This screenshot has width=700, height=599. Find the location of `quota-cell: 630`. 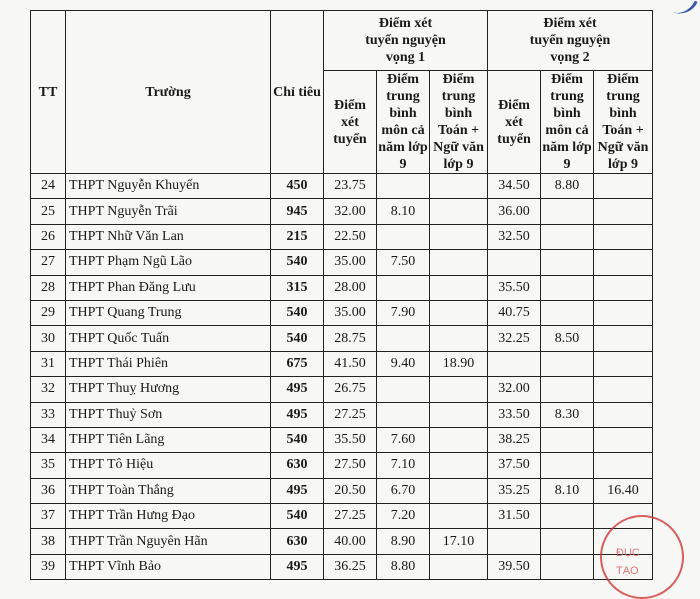

quota-cell: 630 is located at coordinates (297, 541).